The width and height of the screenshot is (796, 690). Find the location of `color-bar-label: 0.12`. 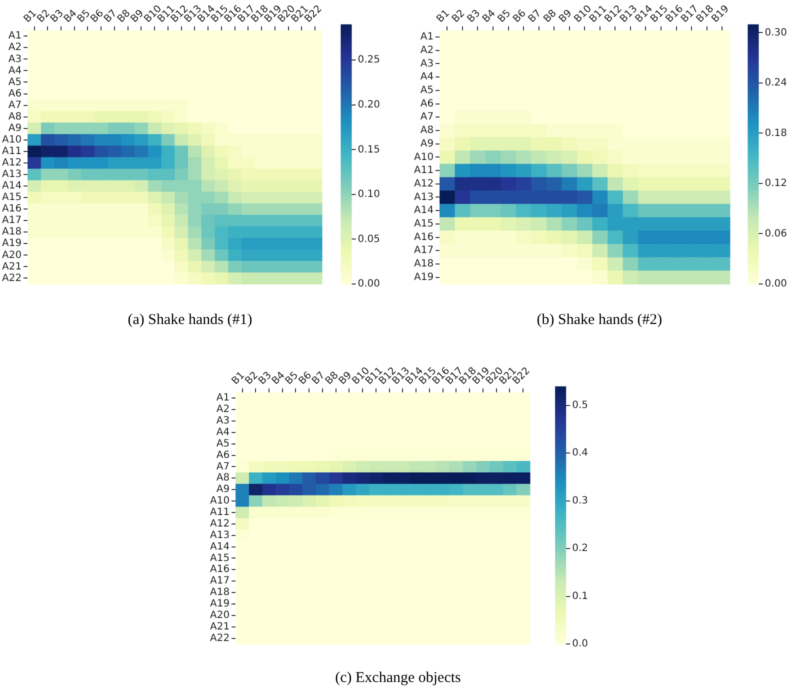

color-bar-label: 0.12 is located at coordinates (775, 184).